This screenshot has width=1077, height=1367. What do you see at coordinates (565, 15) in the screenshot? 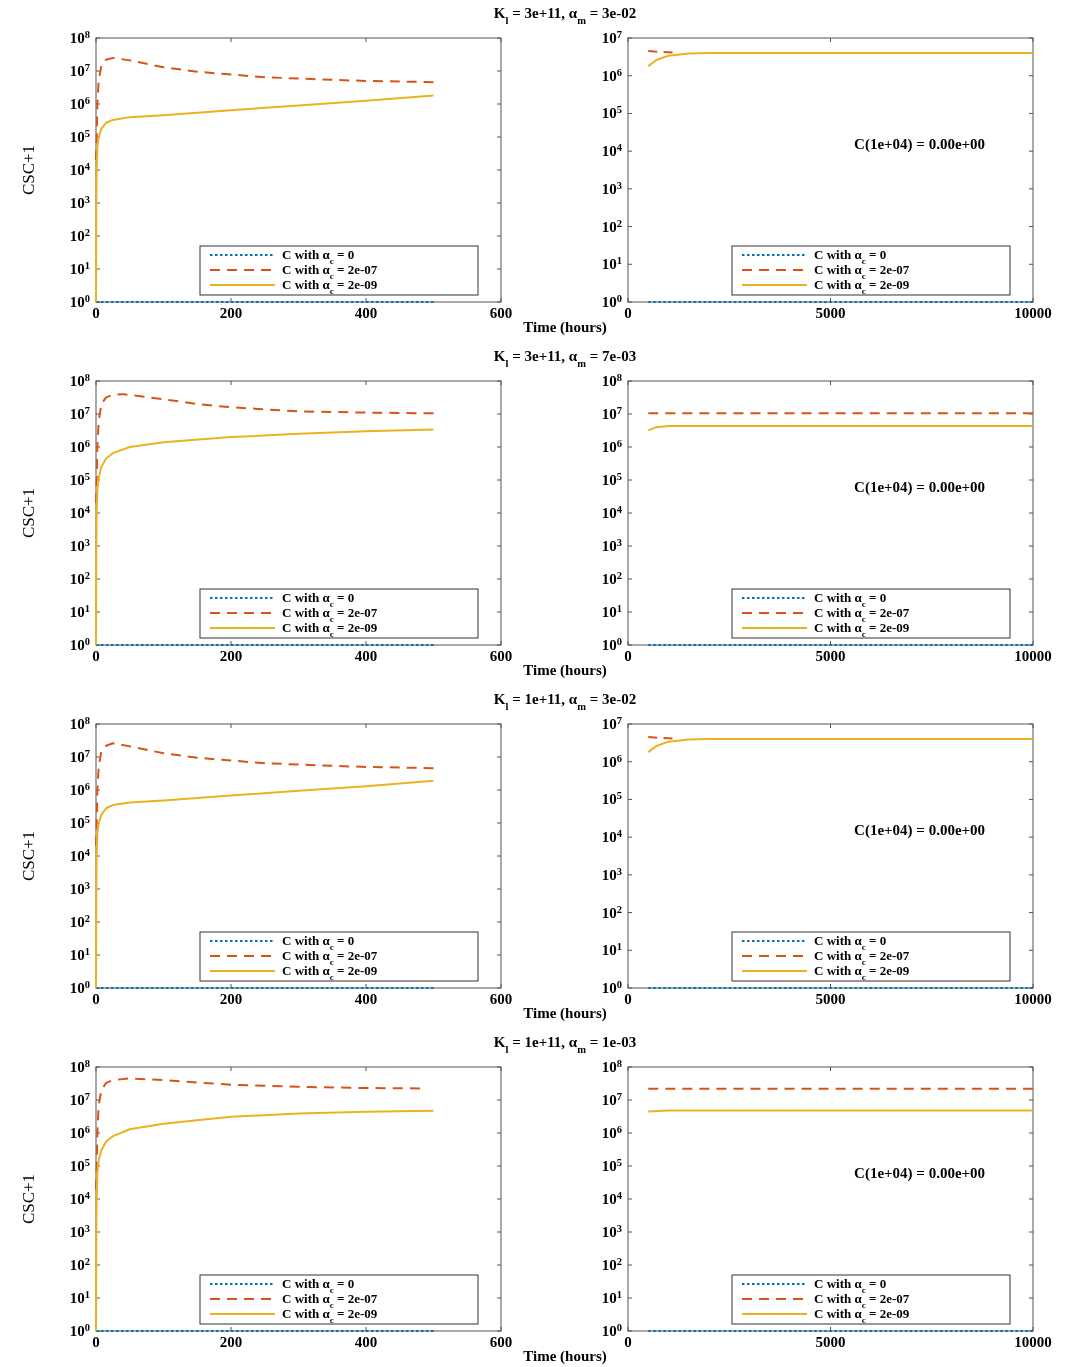
I see `text: K$_{l}$ = 3e+11, α$_{m}$ = 3e-02` at bounding box center [565, 15].